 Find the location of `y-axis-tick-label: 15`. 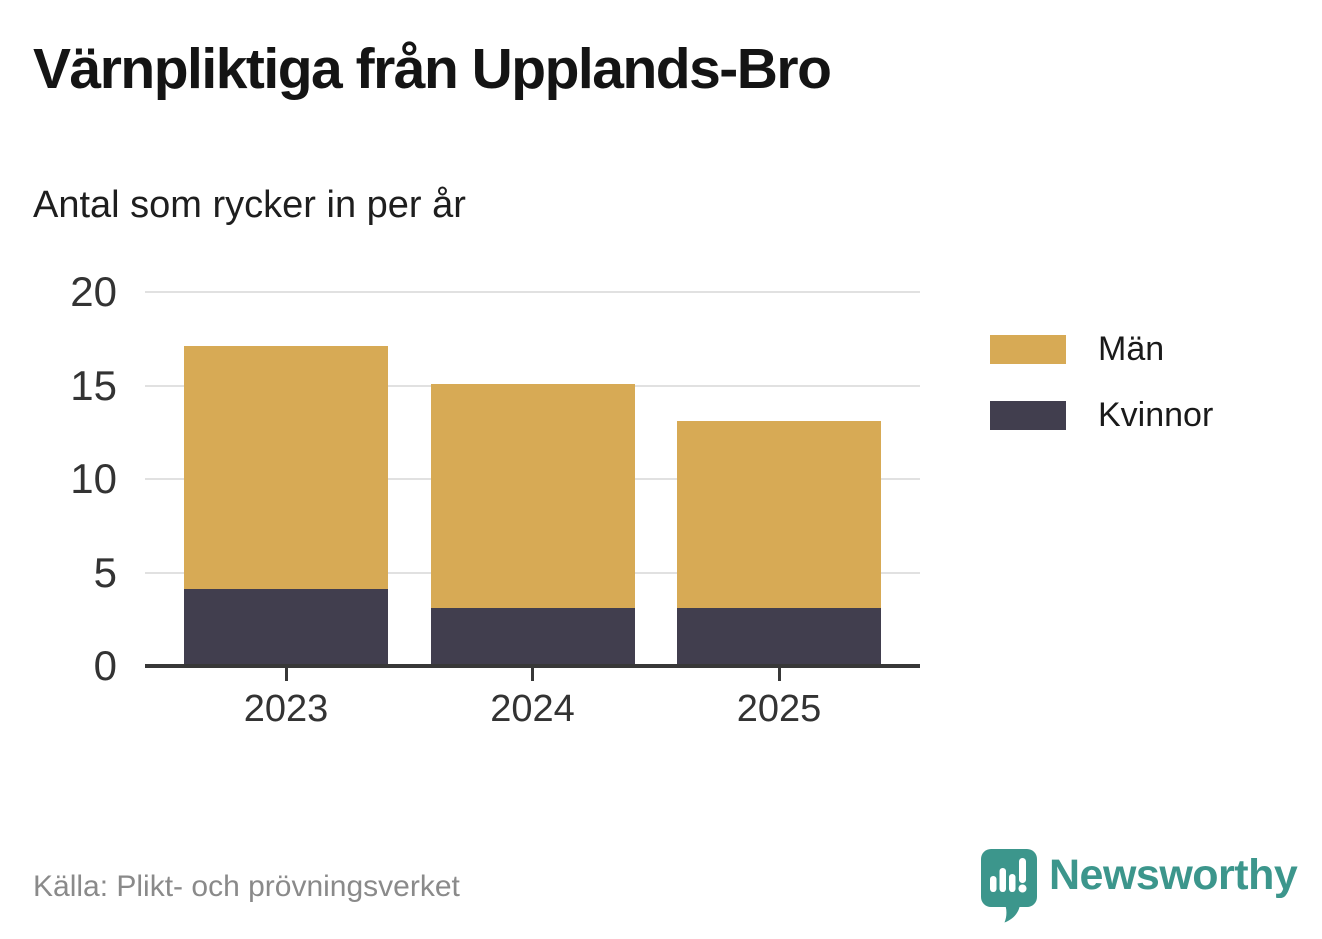

y-axis-tick-label: 15 is located at coordinates (93, 385).